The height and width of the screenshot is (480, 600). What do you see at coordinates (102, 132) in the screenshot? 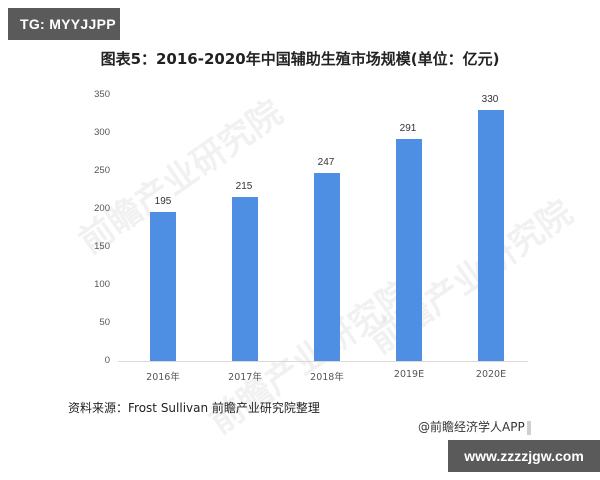
I see `y-tick: 300` at bounding box center [102, 132].